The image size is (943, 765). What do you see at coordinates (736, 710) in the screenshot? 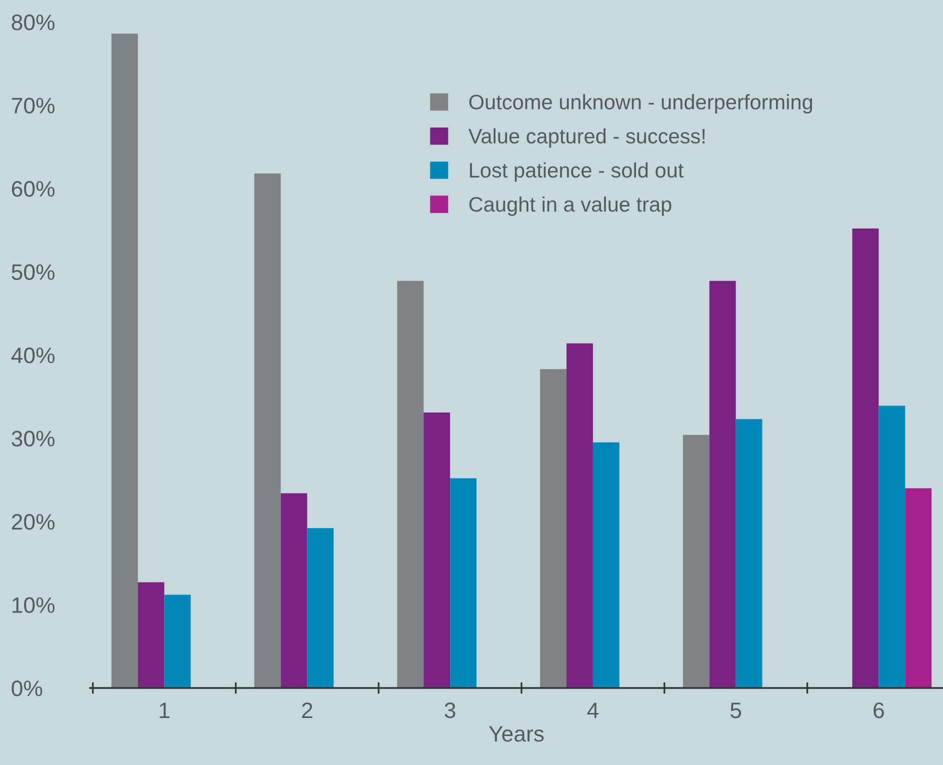
I see `x-tick-label: 5` at bounding box center [736, 710].